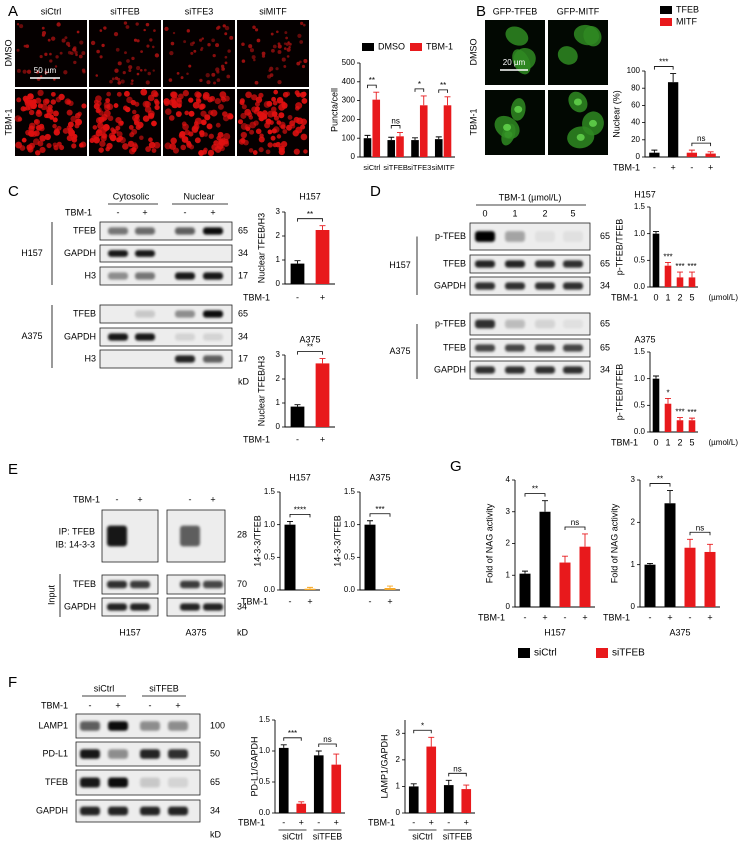 The image size is (740, 845). Describe the element at coordinates (270, 491) in the screenshot. I see `y-tick-label: 1.5` at that location.